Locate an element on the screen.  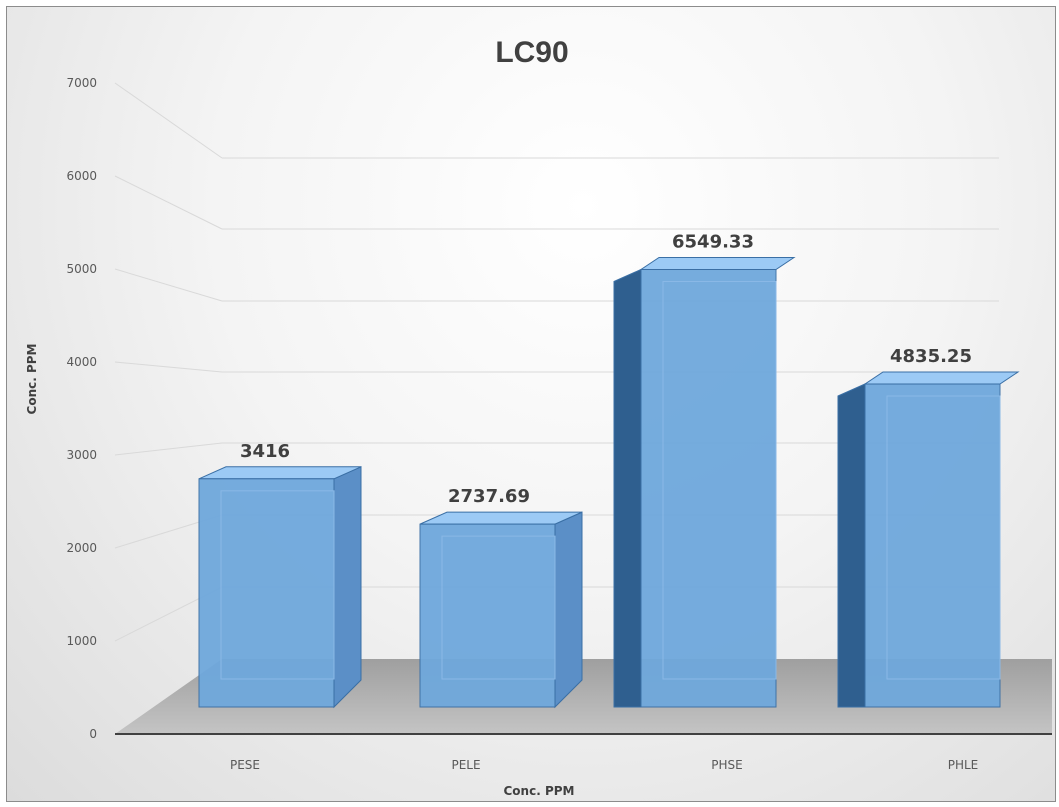
x-tick-label: PHSE is located at coordinates (726, 765).